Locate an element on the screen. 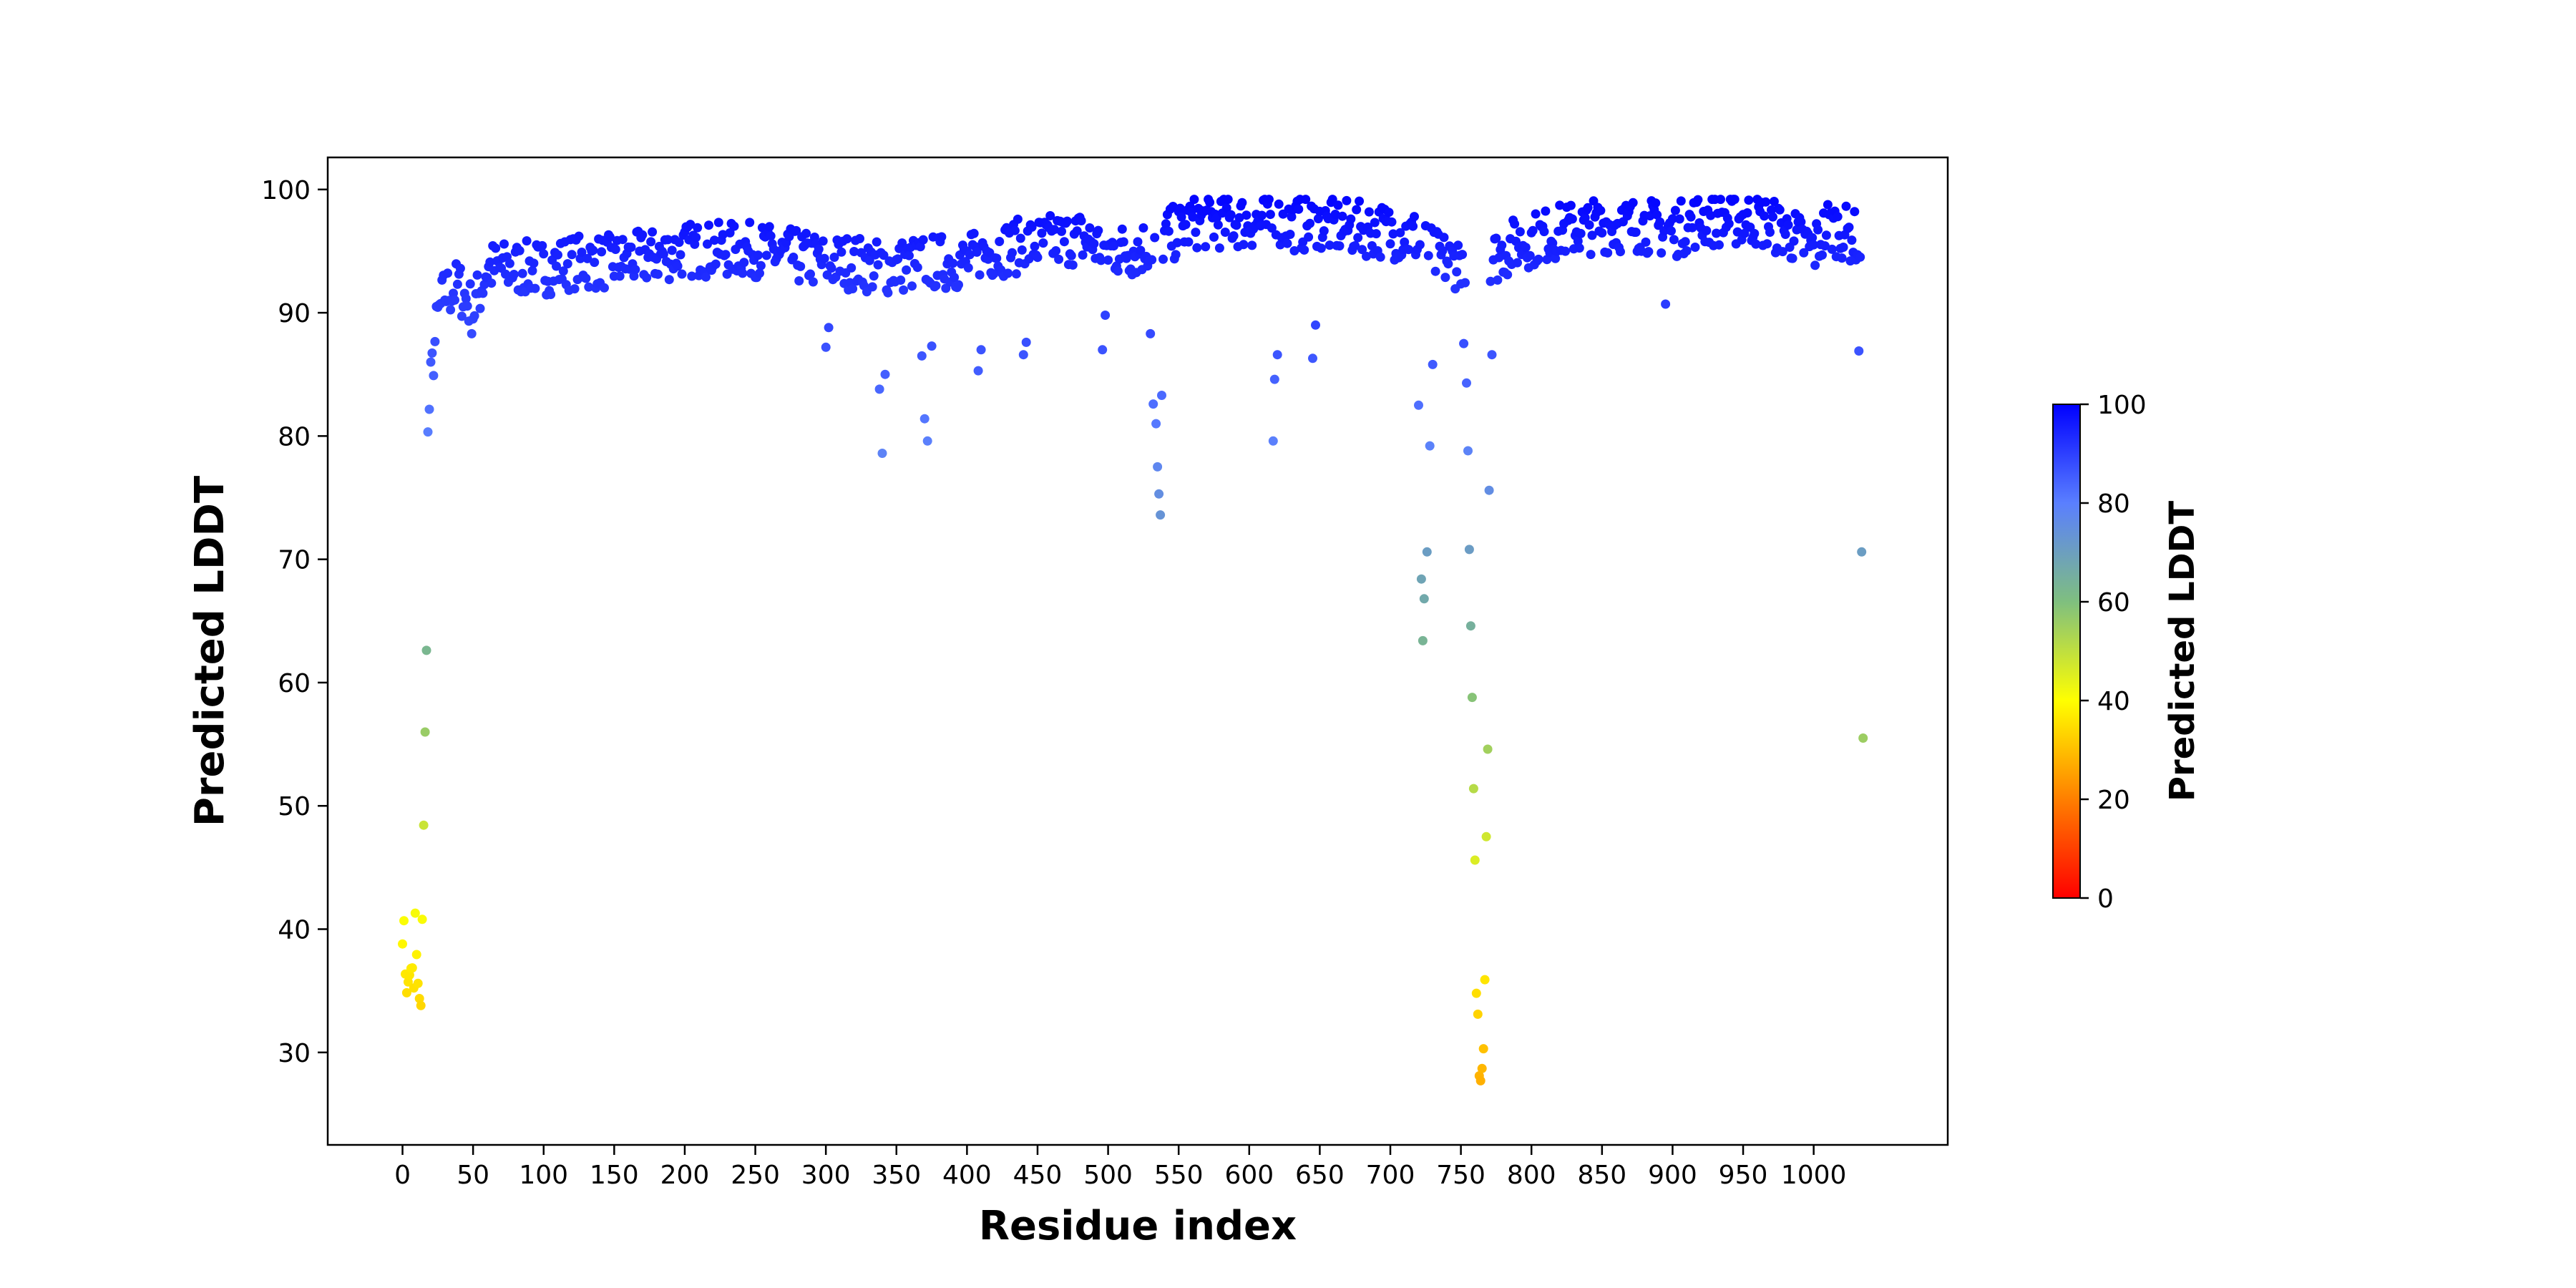 Image resolution: width=2576 pixels, height=1288 pixels. y-tick-label: 80 is located at coordinates (294, 437).